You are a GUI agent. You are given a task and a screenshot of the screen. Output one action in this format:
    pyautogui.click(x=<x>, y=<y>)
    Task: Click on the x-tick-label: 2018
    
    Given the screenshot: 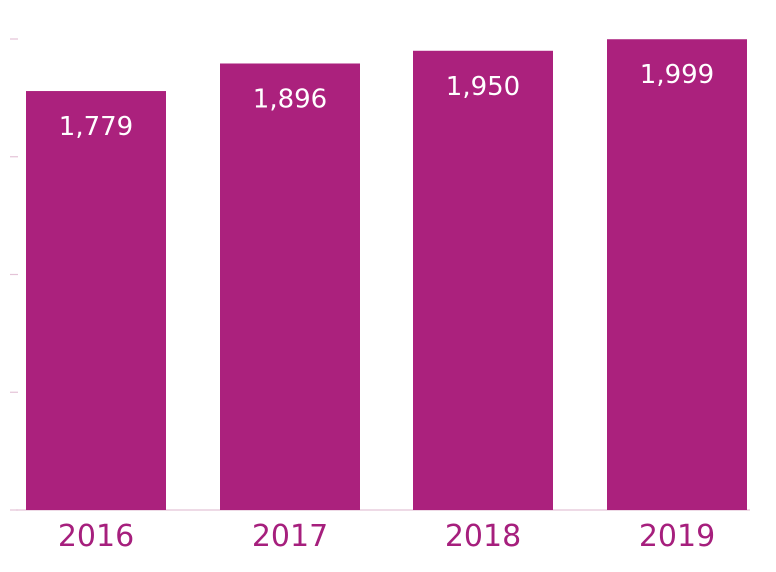 What is the action you would take?
    pyautogui.click(x=483, y=536)
    